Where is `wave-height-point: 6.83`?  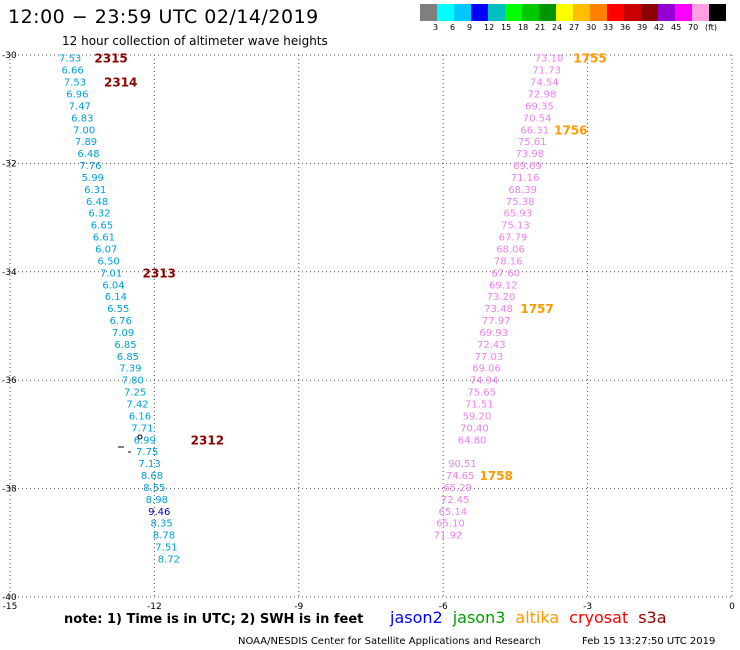
wave-height-point: 6.83 is located at coordinates (82, 118).